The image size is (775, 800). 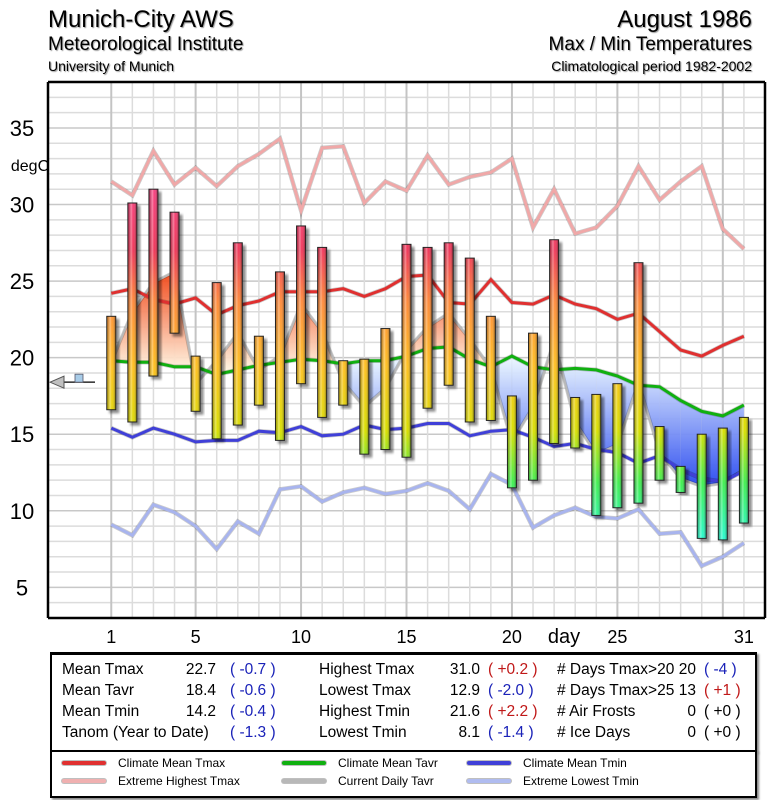 I want to click on x-tick-label: 15, so click(x=406, y=637).